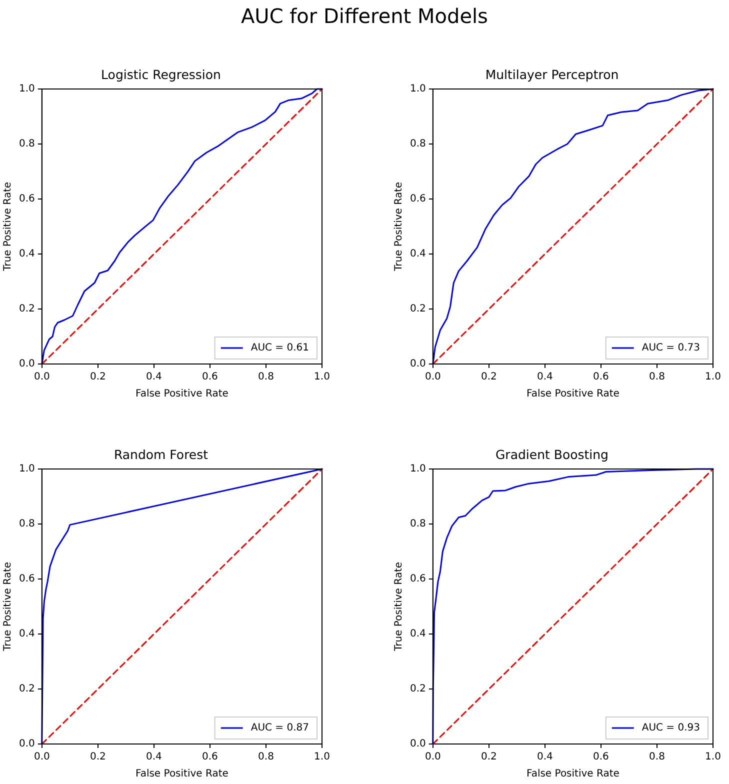  Describe the element at coordinates (552, 74) in the screenshot. I see `chart-title: Multilayer Perceptron` at that location.